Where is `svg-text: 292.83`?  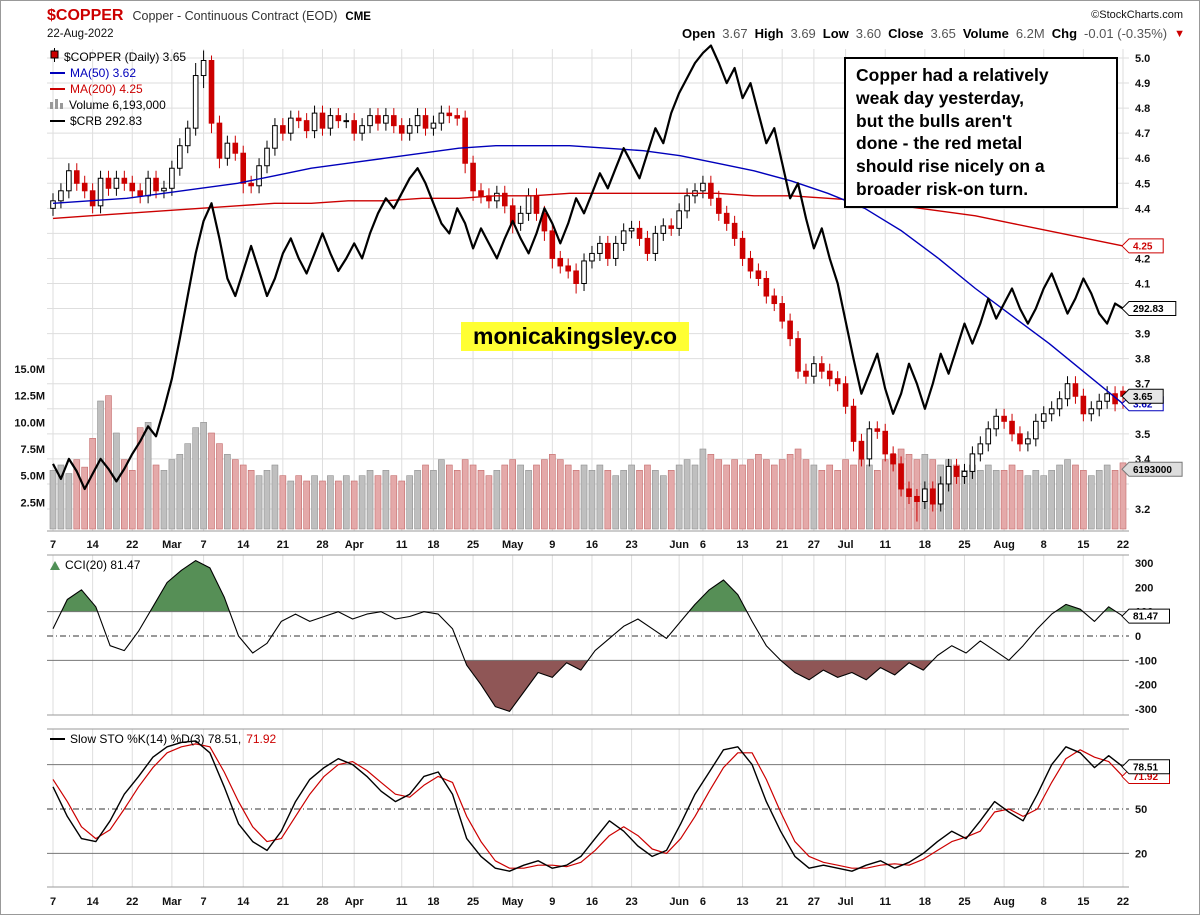 svg-text: 292.83 is located at coordinates (1148, 309).